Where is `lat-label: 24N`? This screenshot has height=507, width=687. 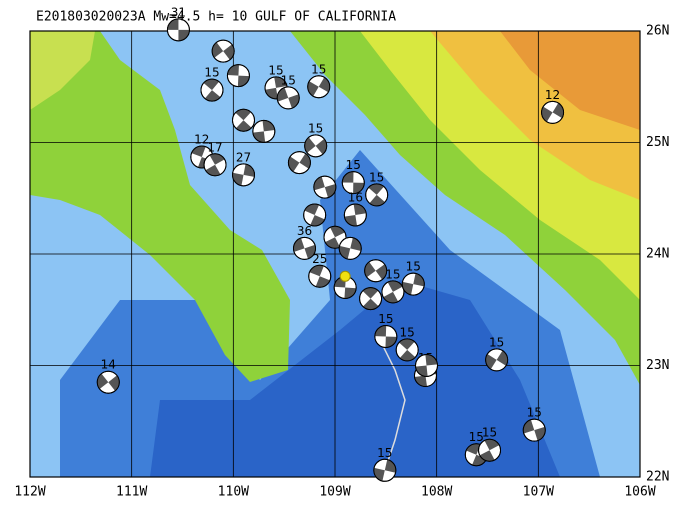 lat-label: 24N is located at coordinates (657, 254).